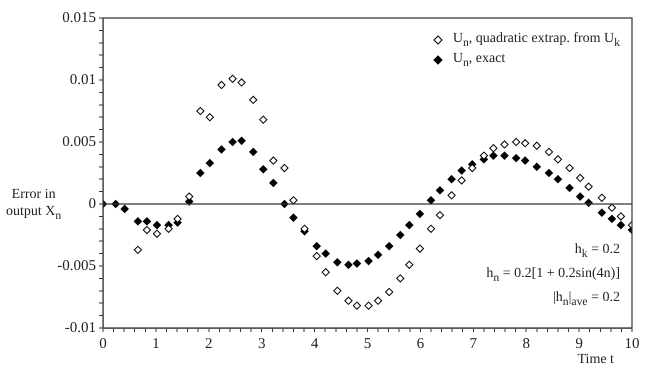  What do you see at coordinates (596, 360) in the screenshot?
I see `x-axis-title: Time t` at bounding box center [596, 360].